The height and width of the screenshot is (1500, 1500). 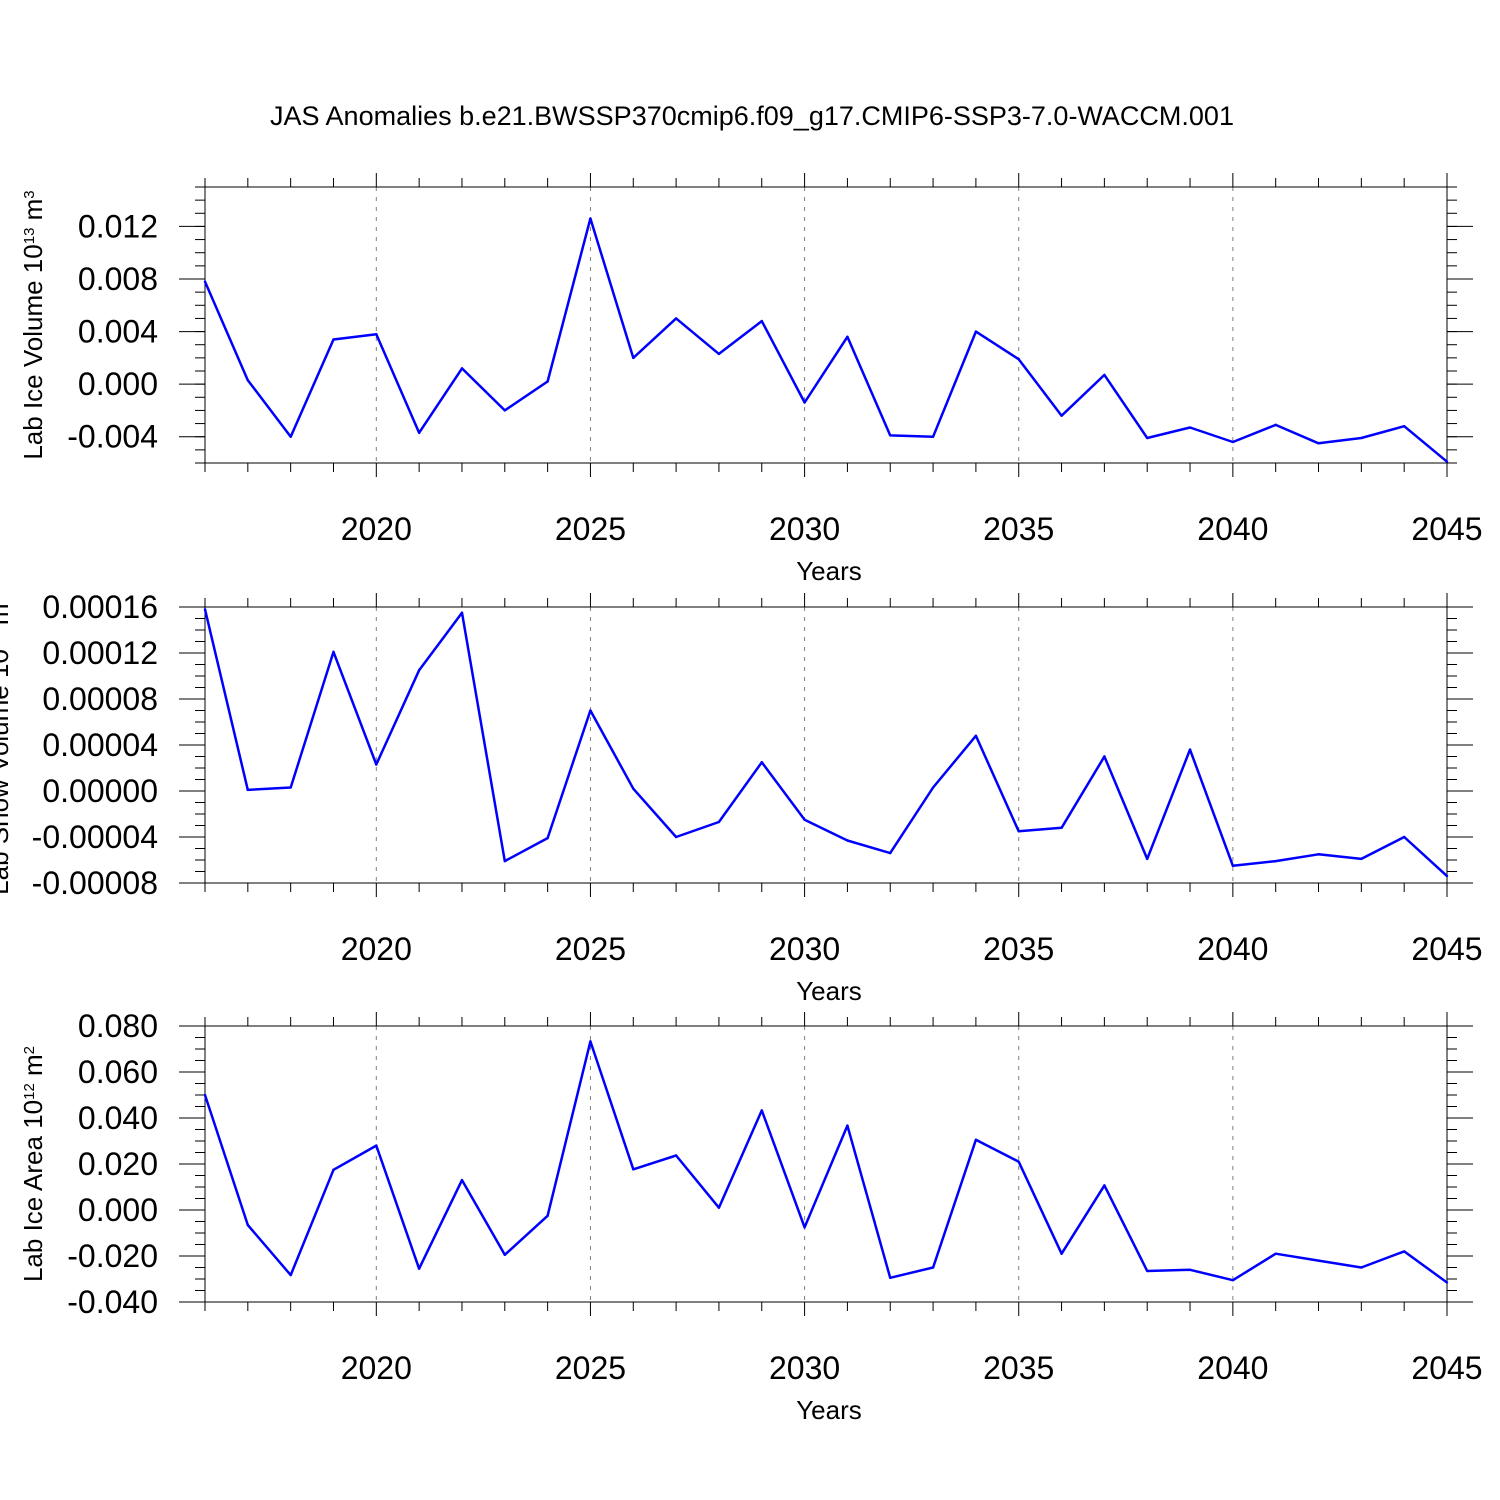 What do you see at coordinates (112, 1302) in the screenshot?
I see `y-tick-label: -0.040` at bounding box center [112, 1302].